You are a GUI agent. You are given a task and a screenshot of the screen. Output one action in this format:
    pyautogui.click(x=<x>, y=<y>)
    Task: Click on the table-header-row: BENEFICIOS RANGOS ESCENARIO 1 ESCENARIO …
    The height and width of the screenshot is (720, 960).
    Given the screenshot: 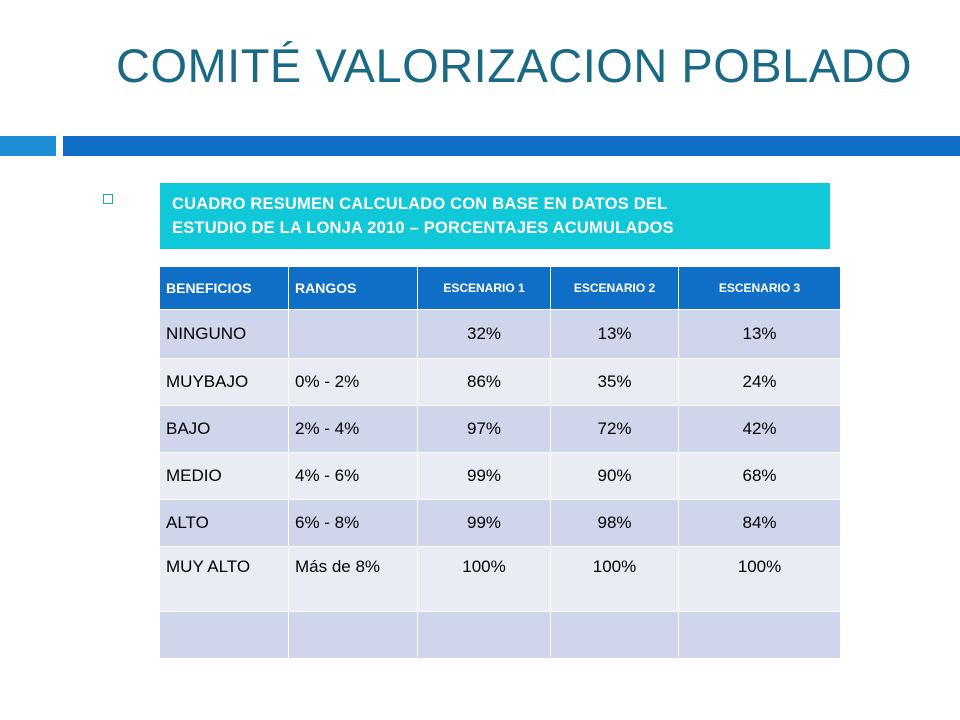 What is the action you would take?
    pyautogui.click(x=500, y=288)
    